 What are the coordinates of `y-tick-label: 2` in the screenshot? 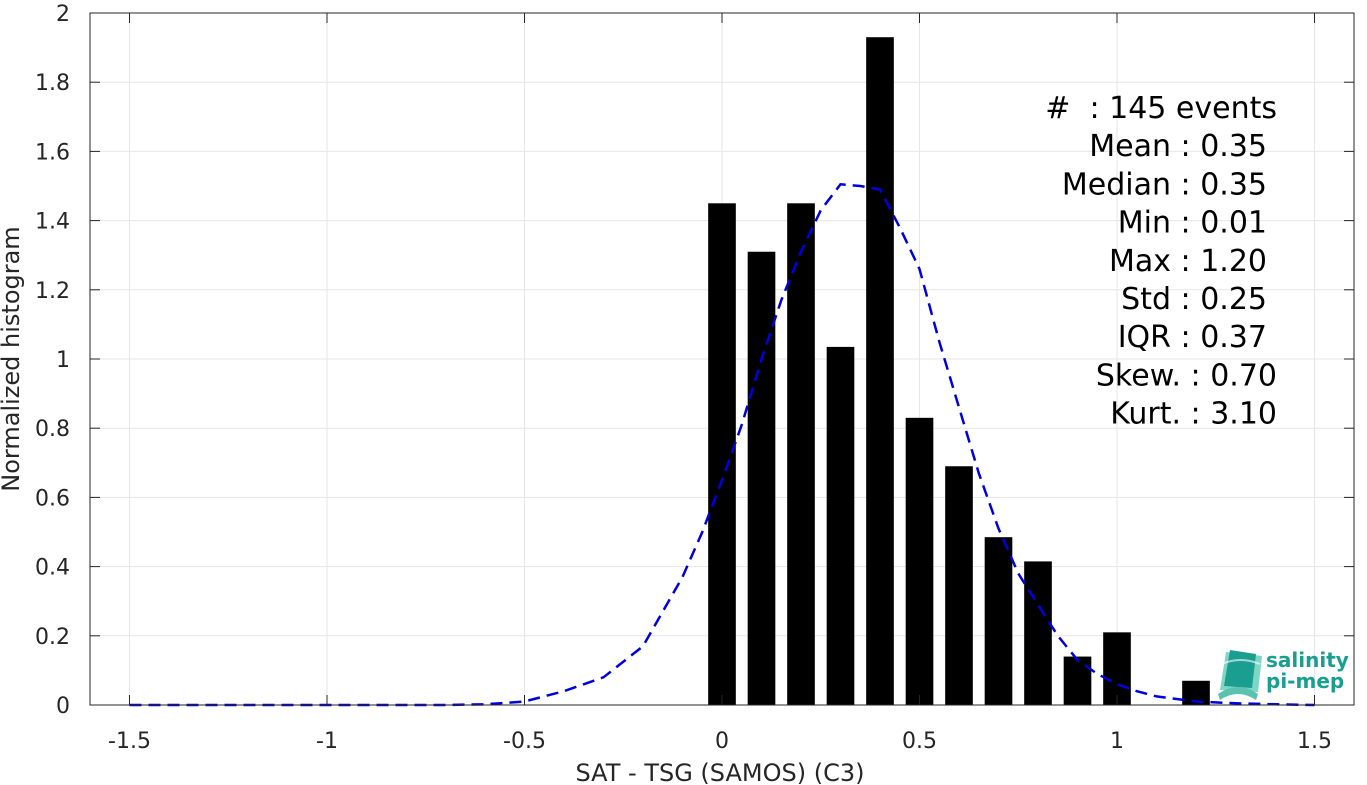 It's located at (63, 14).